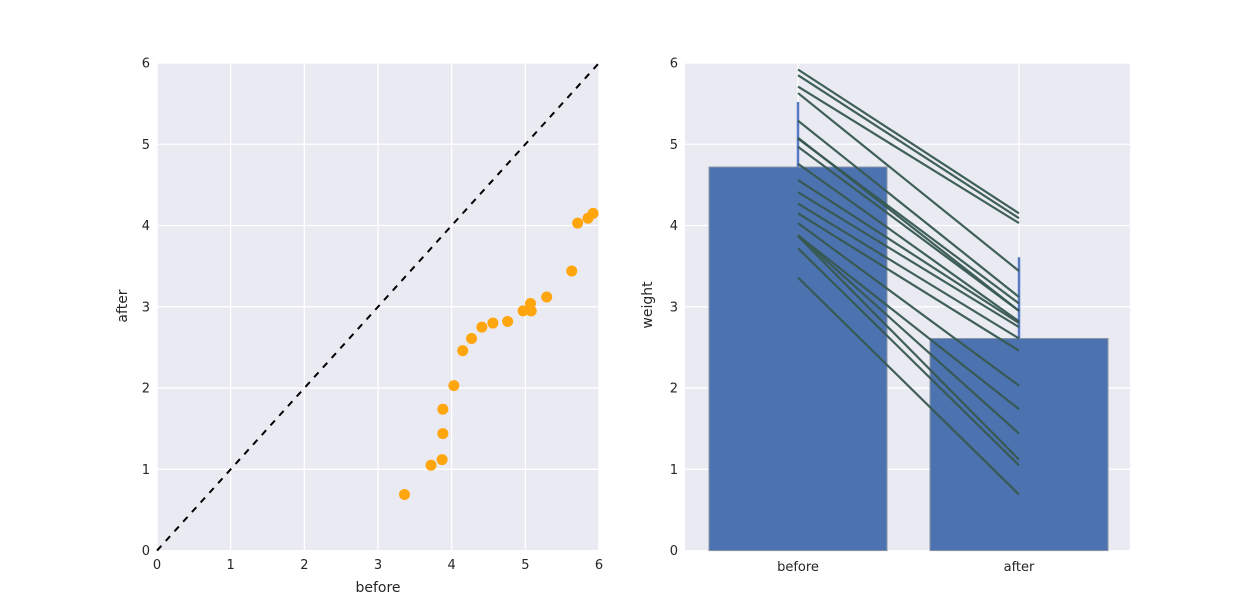 This screenshot has width=1255, height=612. I want to click on x-tick-label: 5, so click(525, 565).